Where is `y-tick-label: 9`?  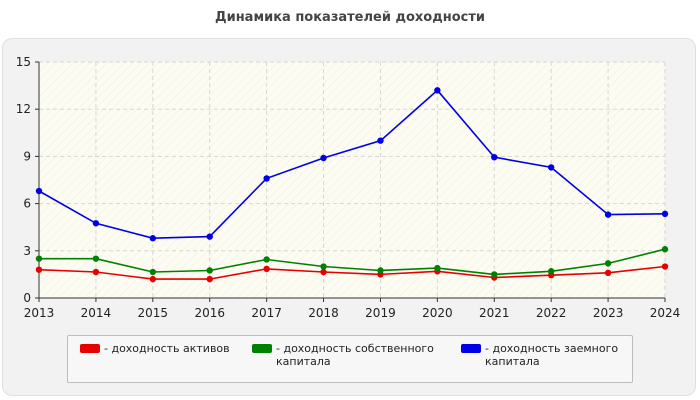
y-tick-label: 9 is located at coordinates (27, 156).